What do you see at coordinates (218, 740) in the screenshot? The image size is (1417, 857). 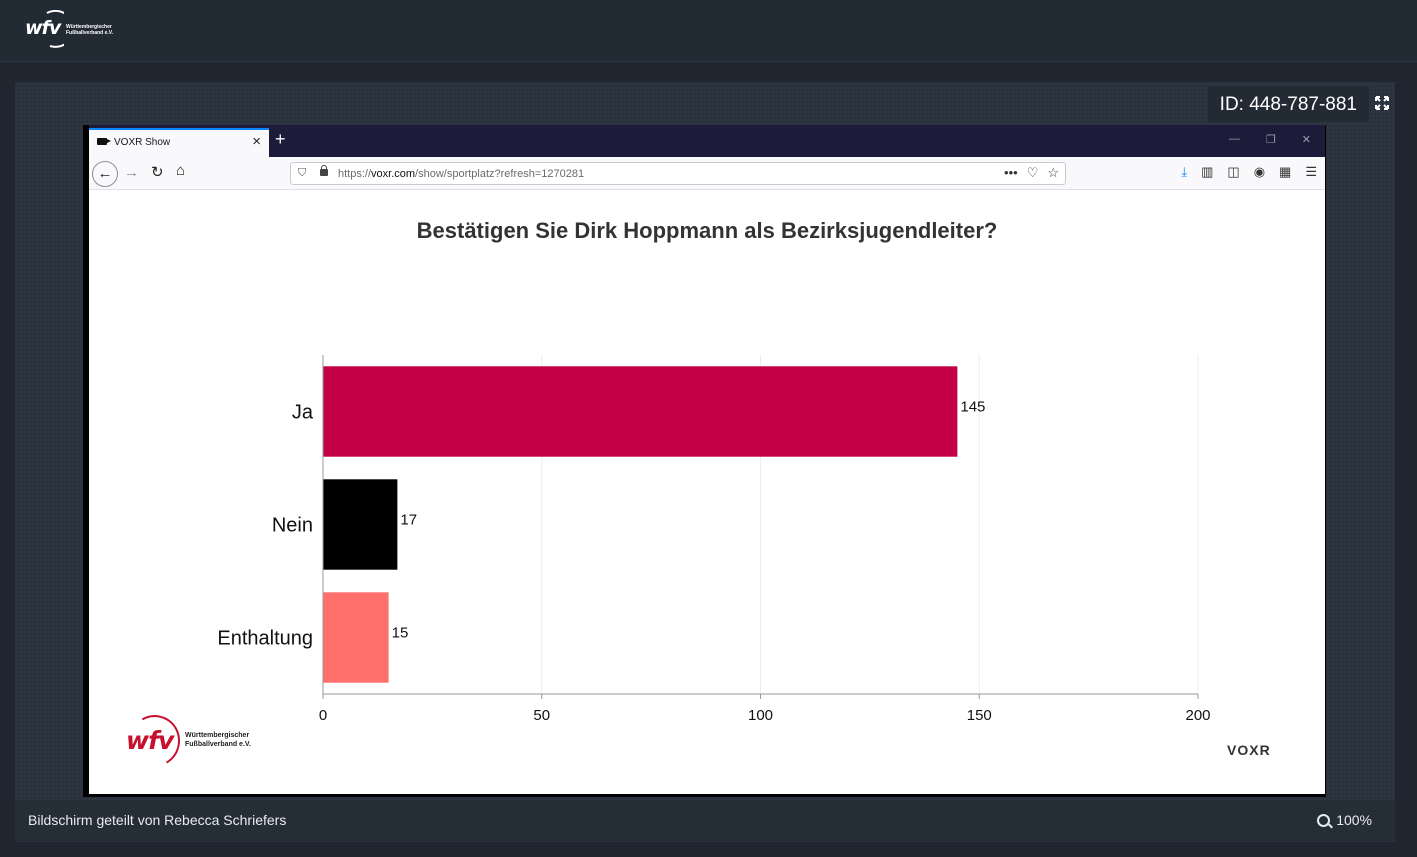 I see `footer-logo-subtitle: Württembergischer Fußballverband e.V.` at bounding box center [218, 740].